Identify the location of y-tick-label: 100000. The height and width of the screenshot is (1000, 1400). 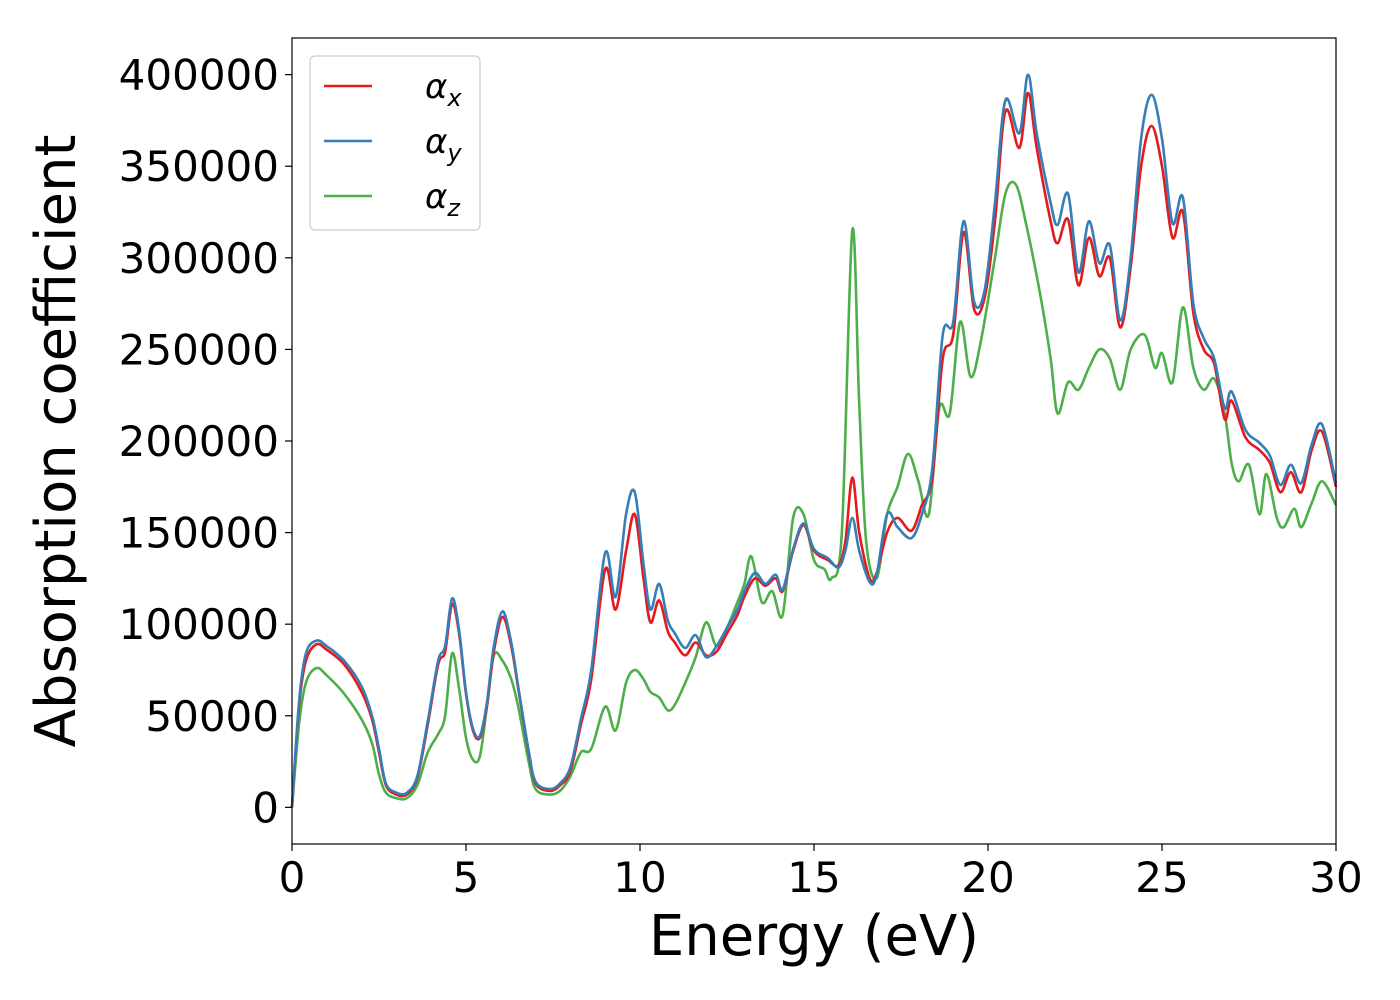
(199, 624).